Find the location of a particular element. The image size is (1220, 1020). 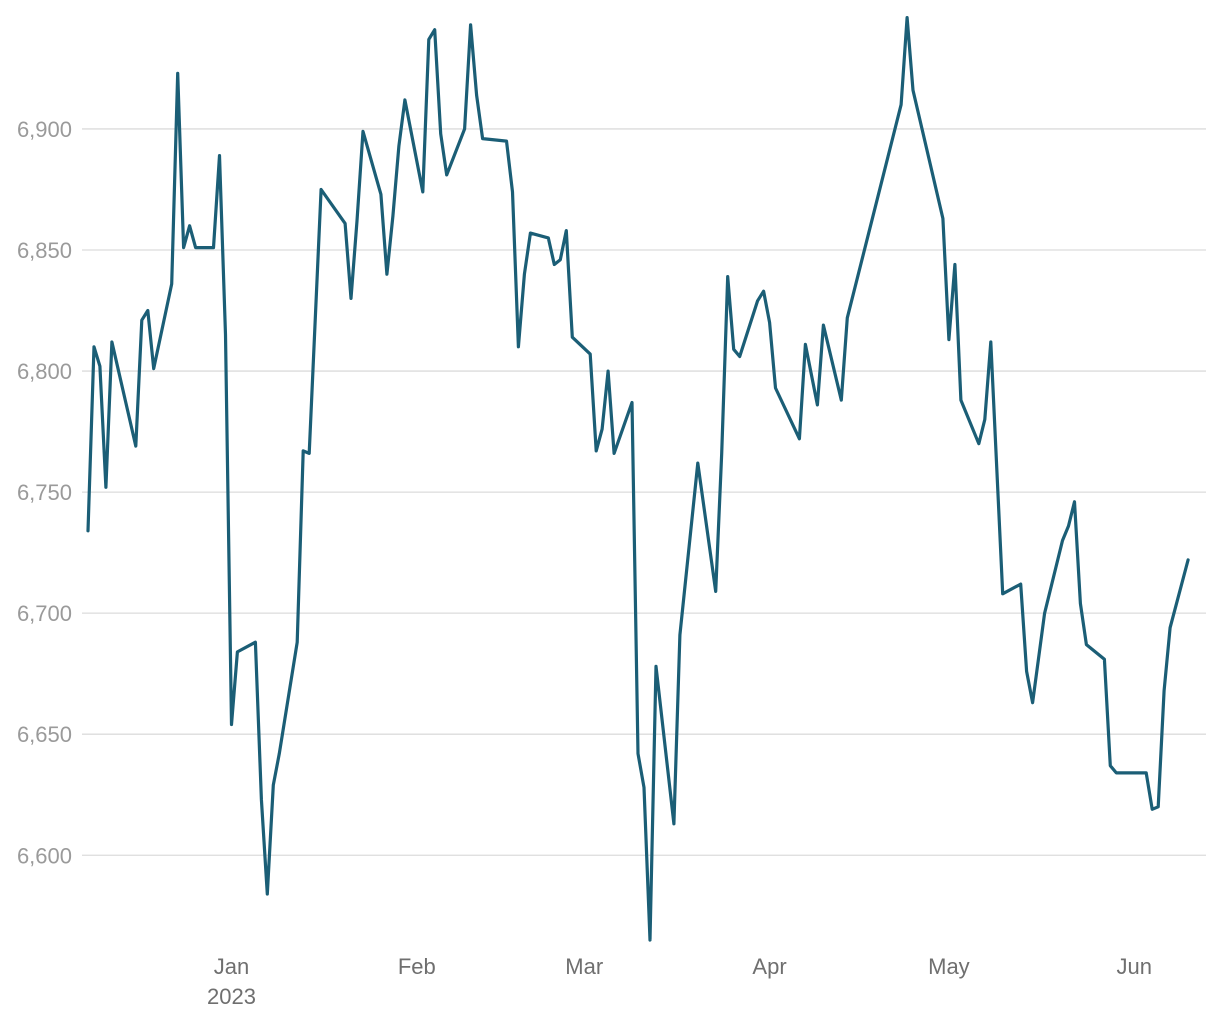

x-tick-label: Jan is located at coordinates (231, 966).